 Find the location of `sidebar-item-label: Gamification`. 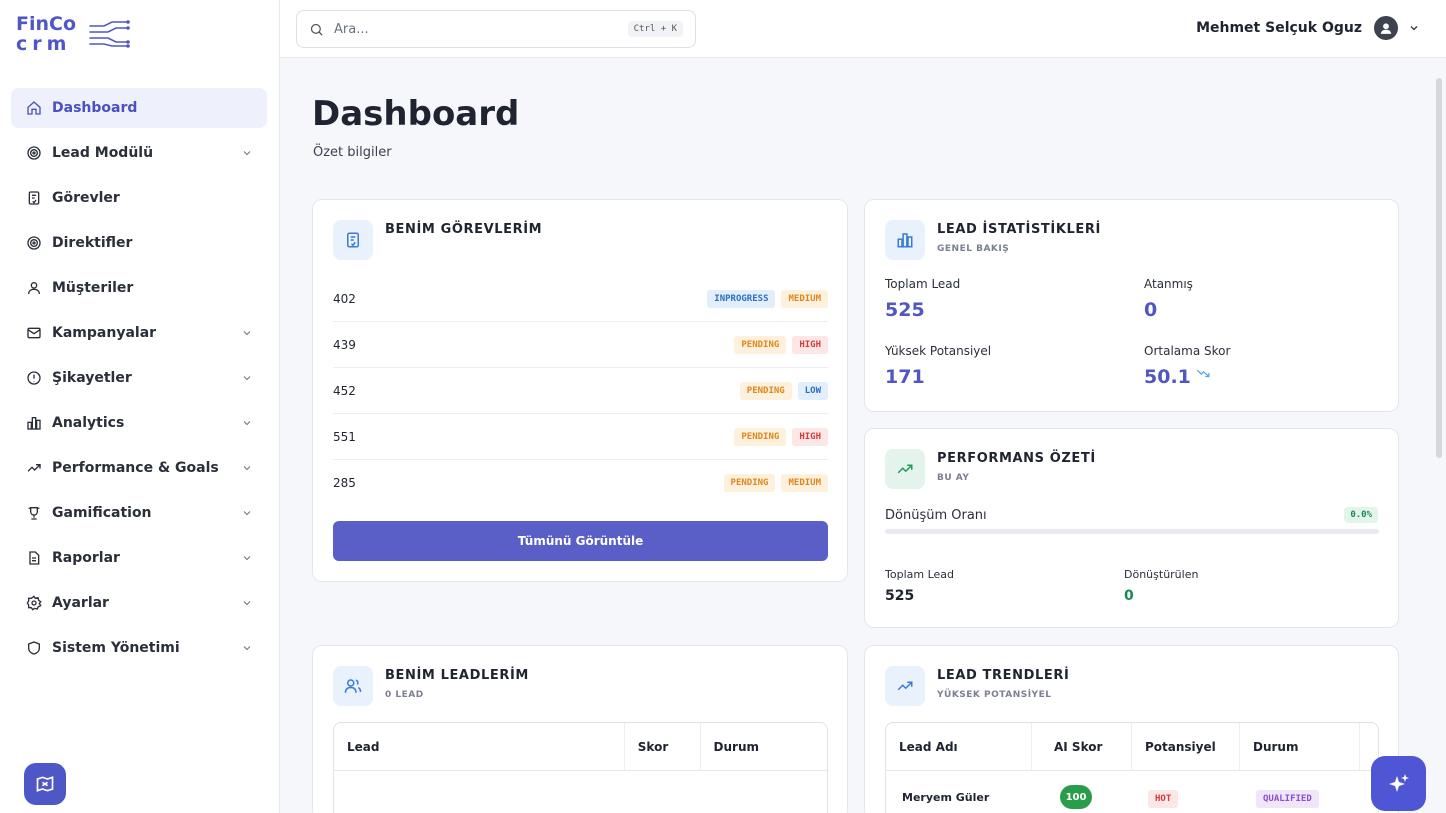

sidebar-item-label: Gamification is located at coordinates (102, 513).